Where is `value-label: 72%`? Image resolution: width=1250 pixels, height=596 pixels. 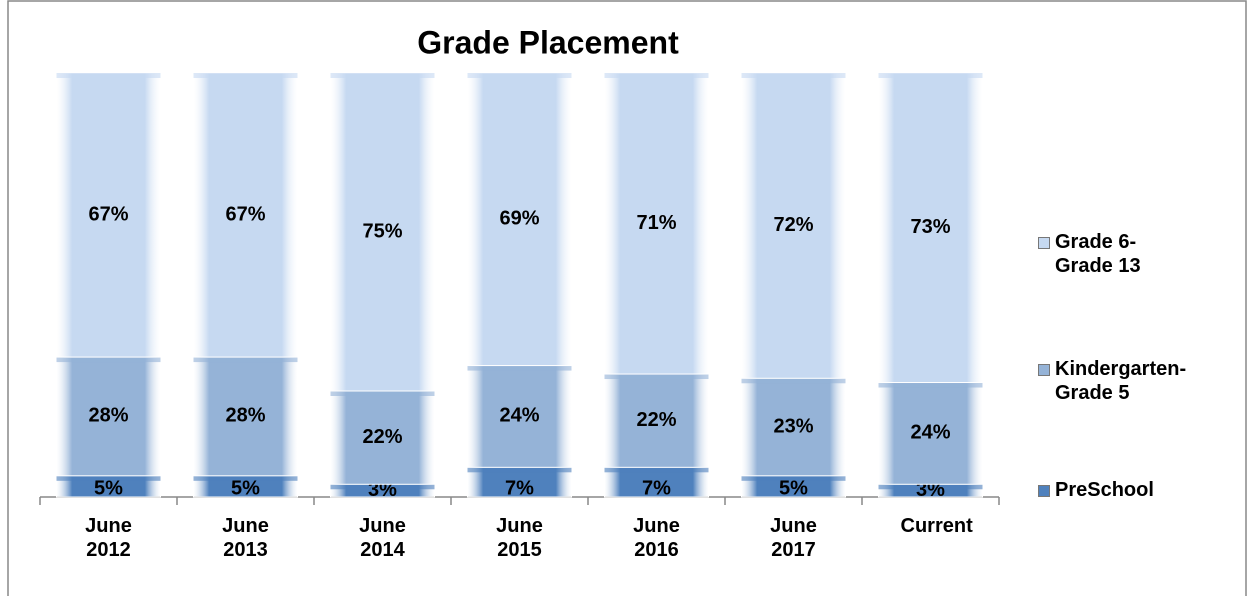 value-label: 72% is located at coordinates (793, 225).